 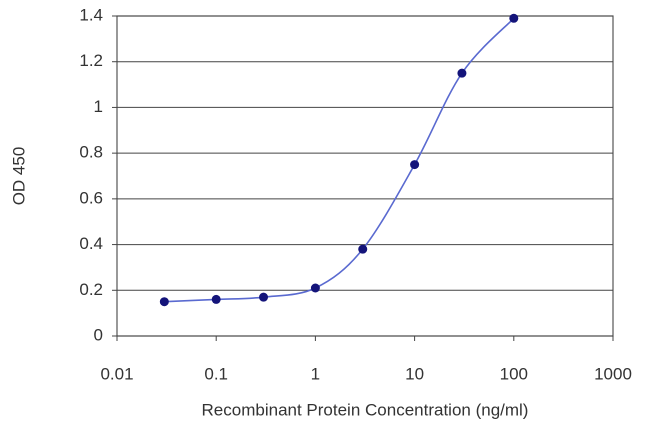 I want to click on x-tick-label: 0.01, so click(x=116, y=373).